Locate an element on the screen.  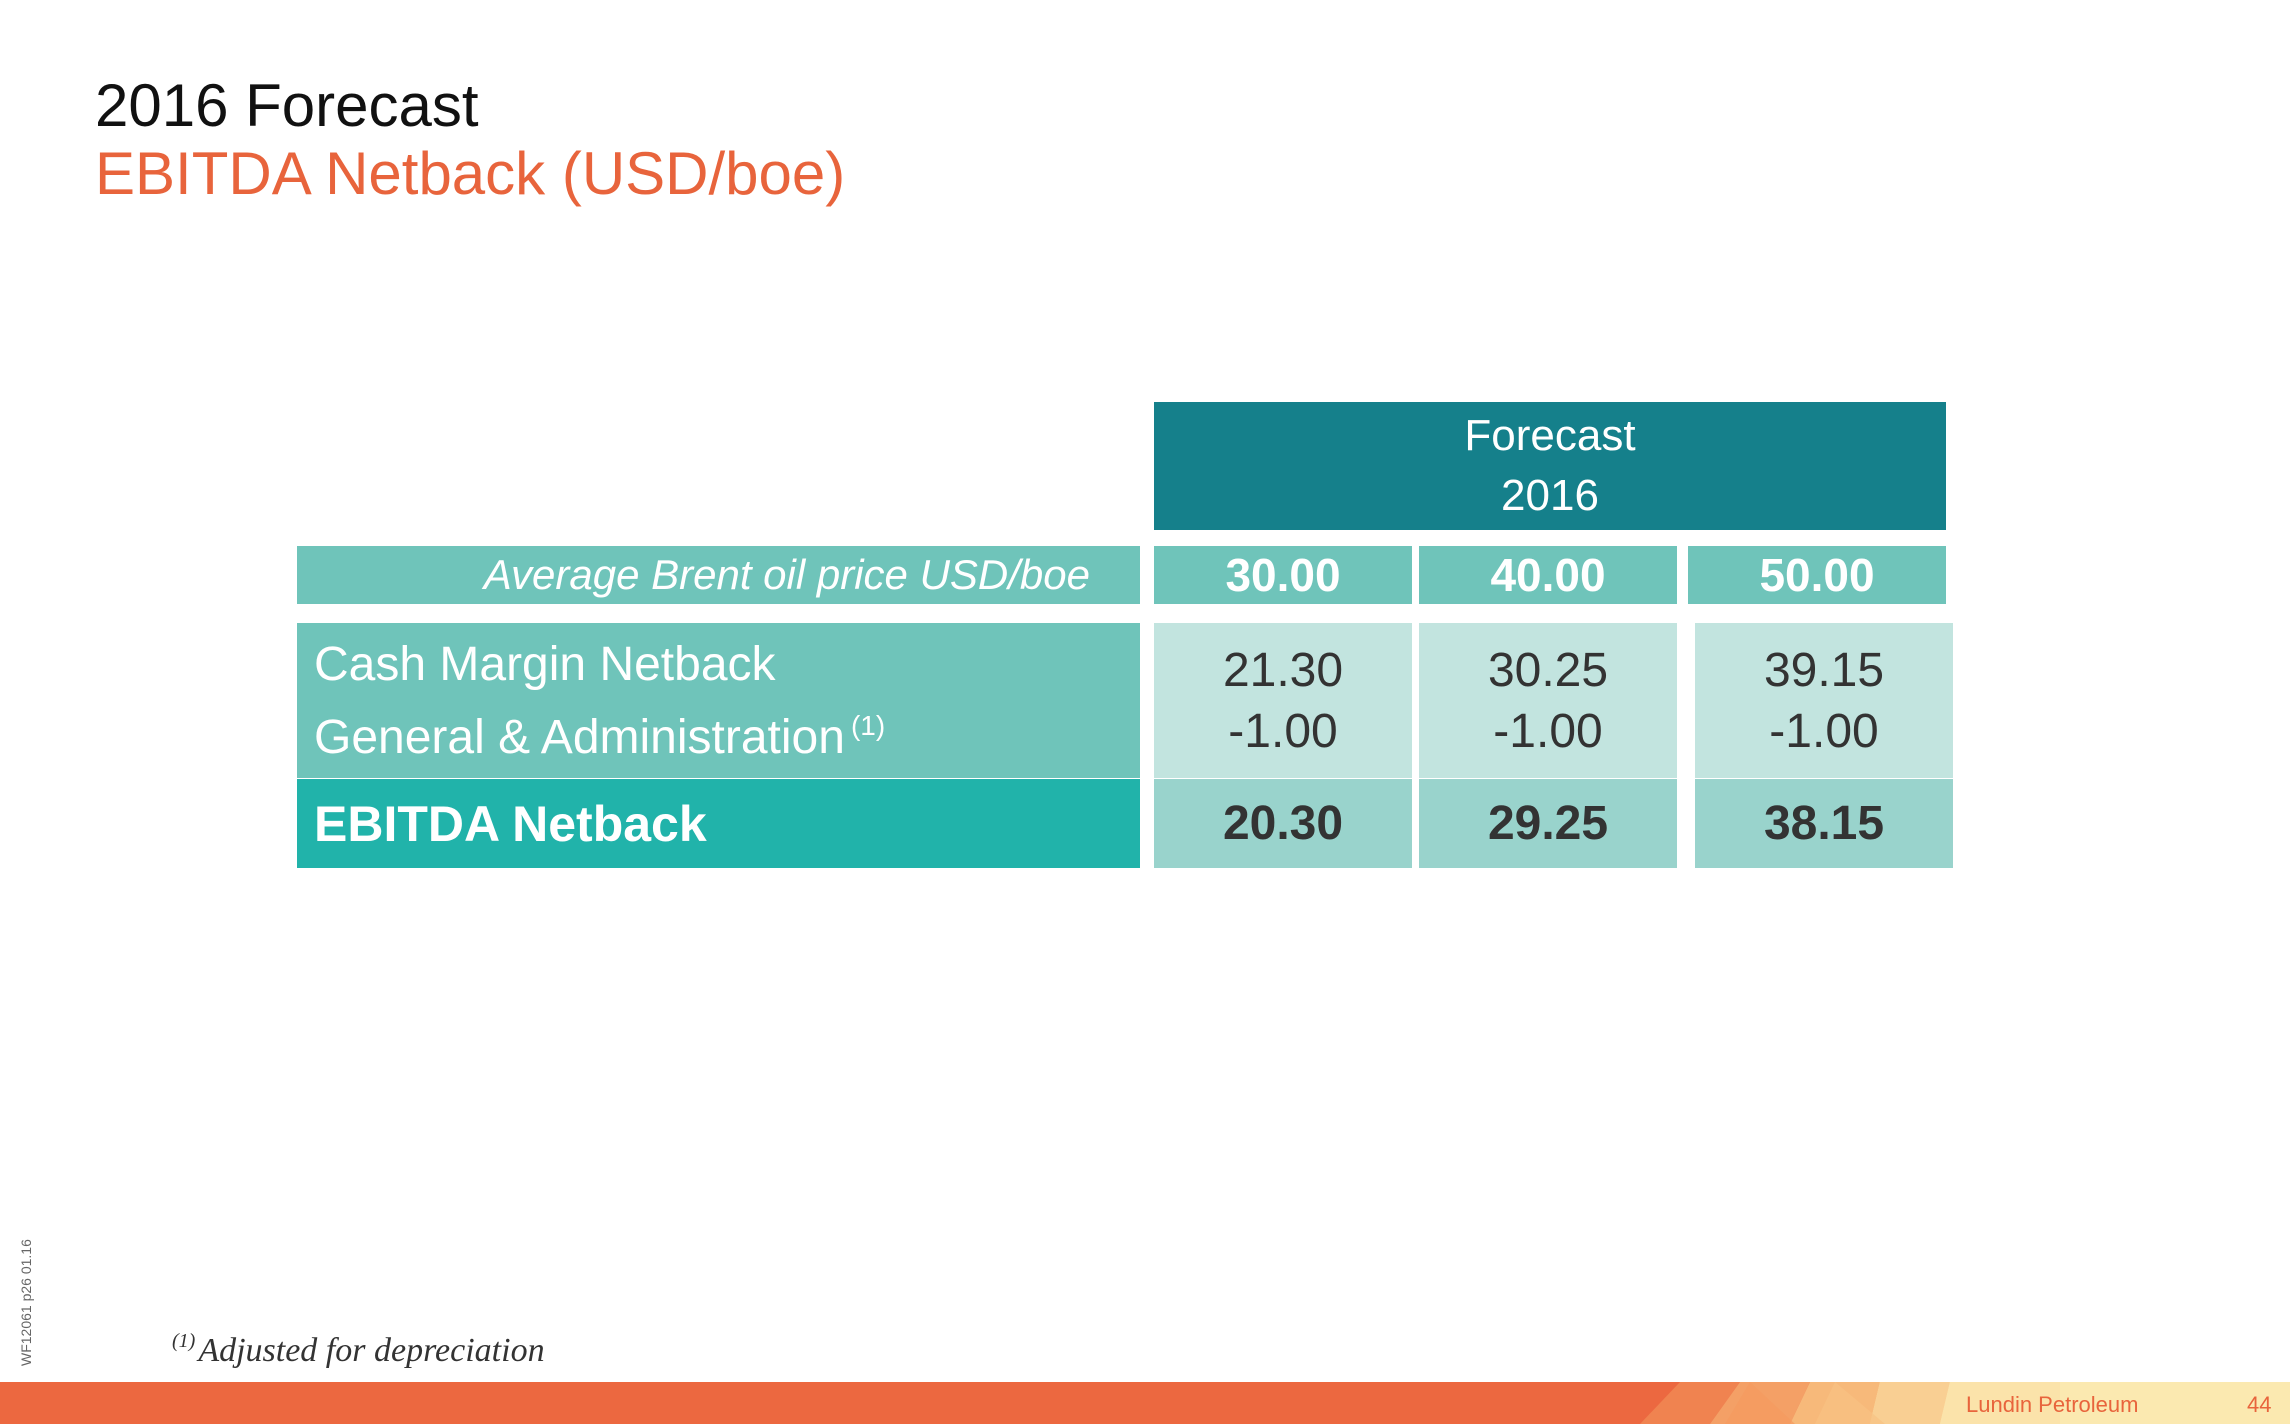
footer-pattern-graphic is located at coordinates (1850, 1403).